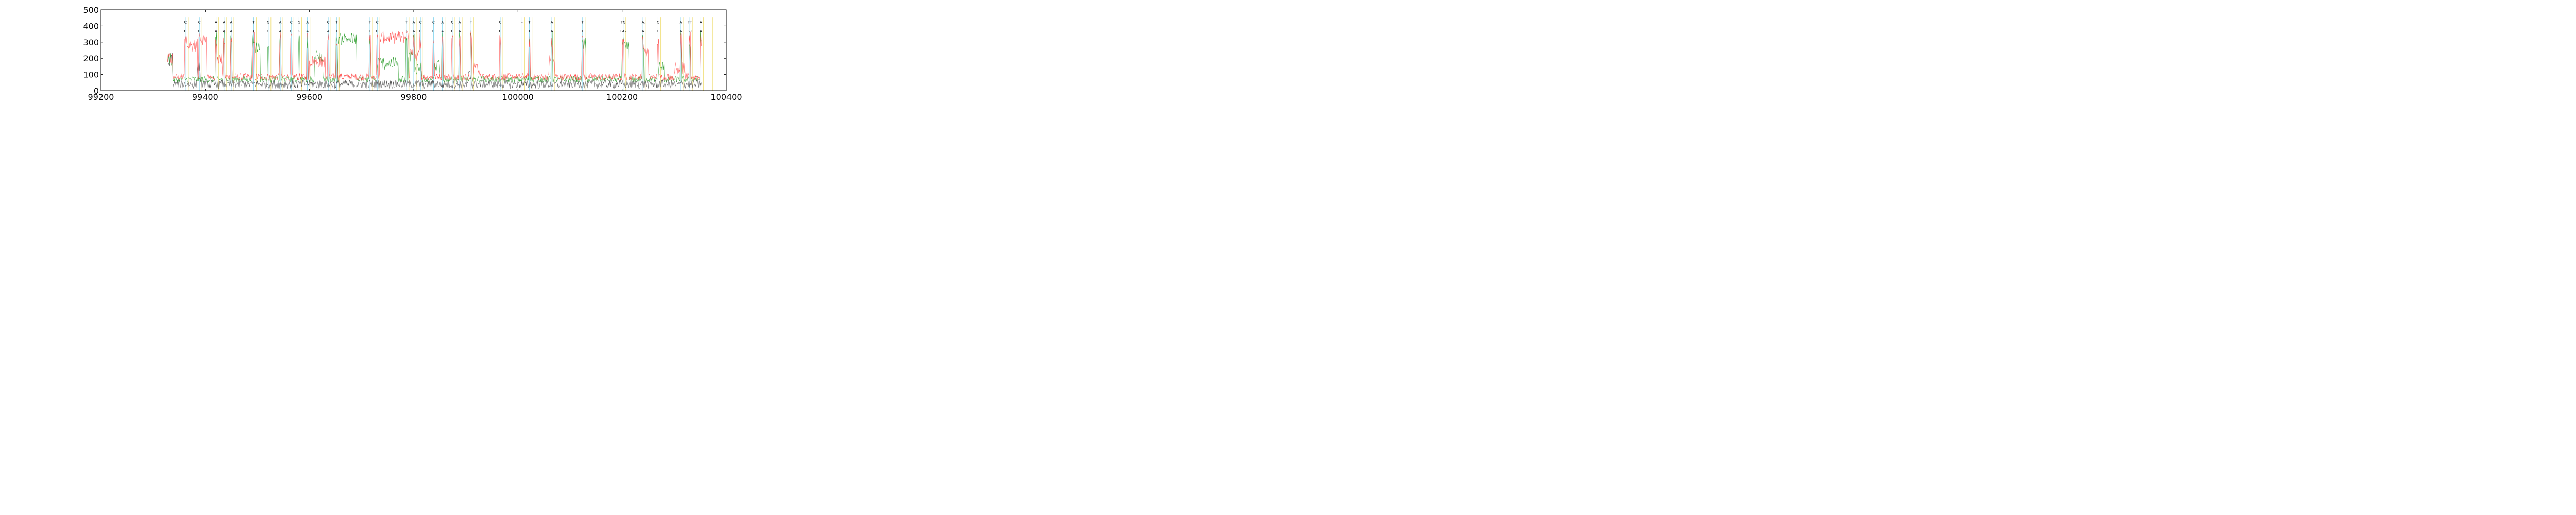 This screenshot has width=2576, height=515. Describe the element at coordinates (91, 26) in the screenshot. I see `y-tick-label: 400` at that location.